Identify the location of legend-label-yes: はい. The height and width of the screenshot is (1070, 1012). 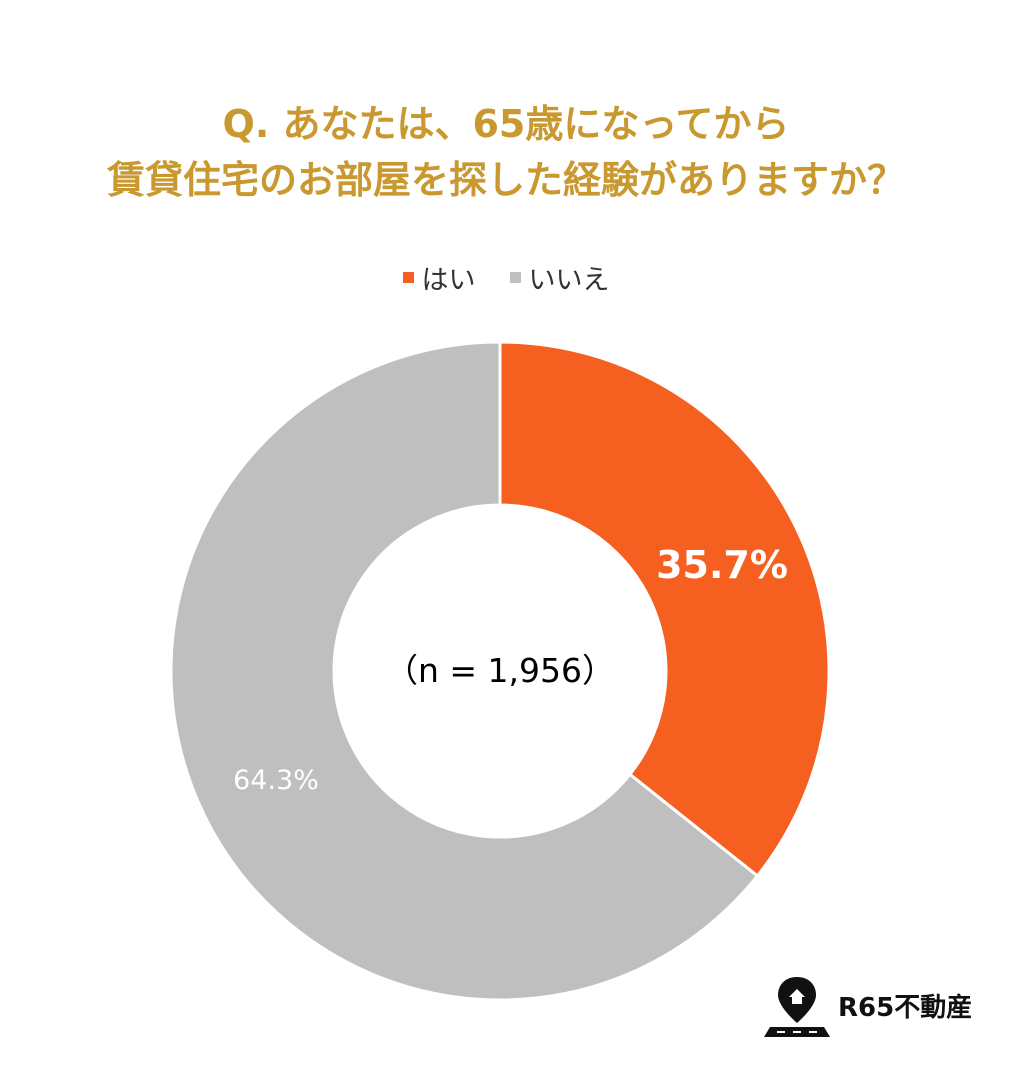
(448, 280).